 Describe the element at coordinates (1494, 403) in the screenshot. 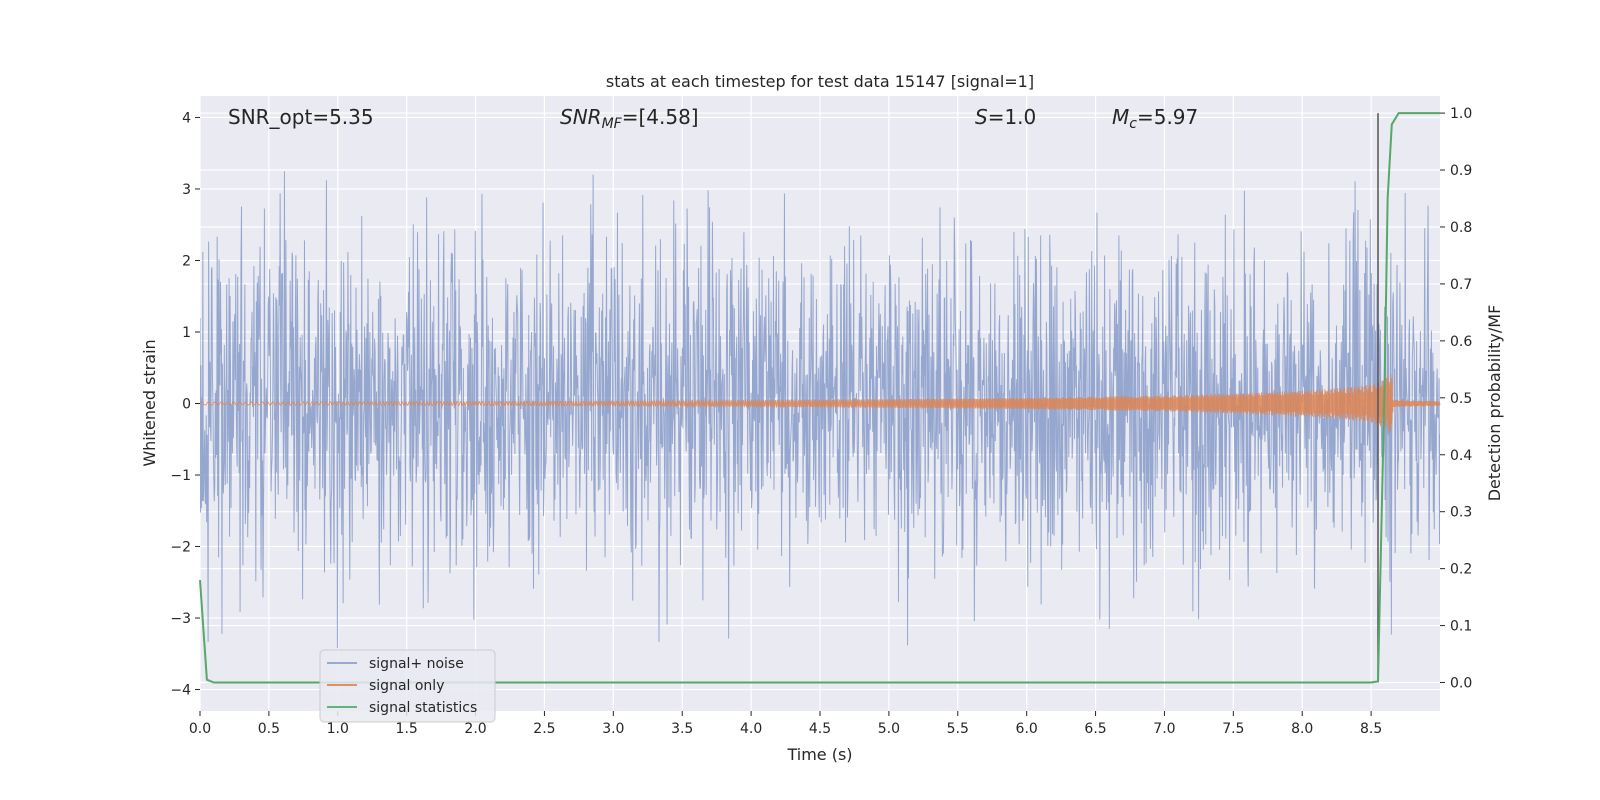

I see `y2-axis-label: Detection probability/MF` at that location.